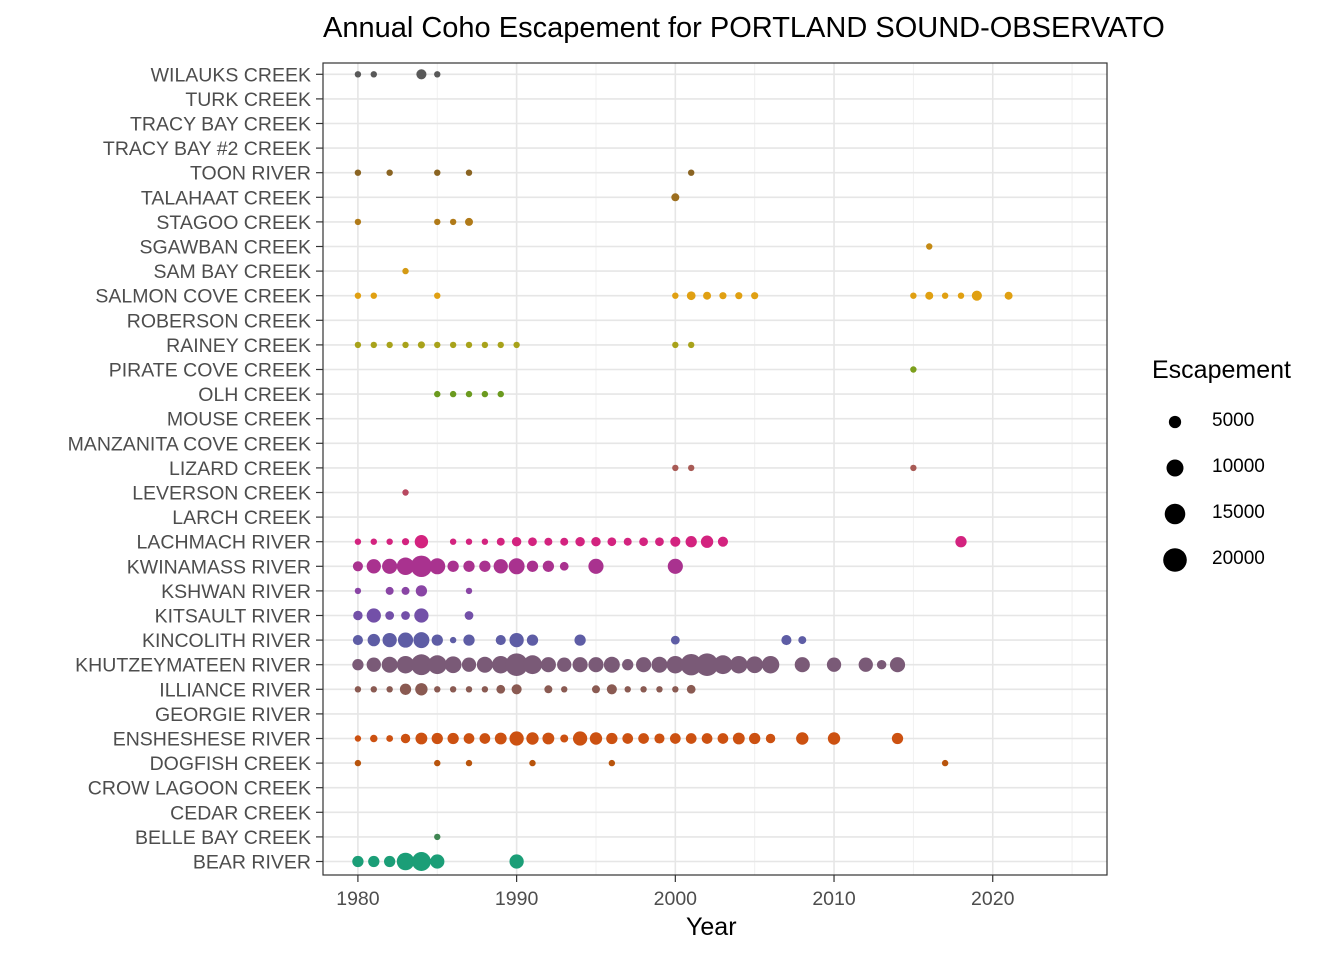 Image resolution: width=1344 pixels, height=960 pixels. I want to click on x-tick-label: 1980, so click(358, 899).